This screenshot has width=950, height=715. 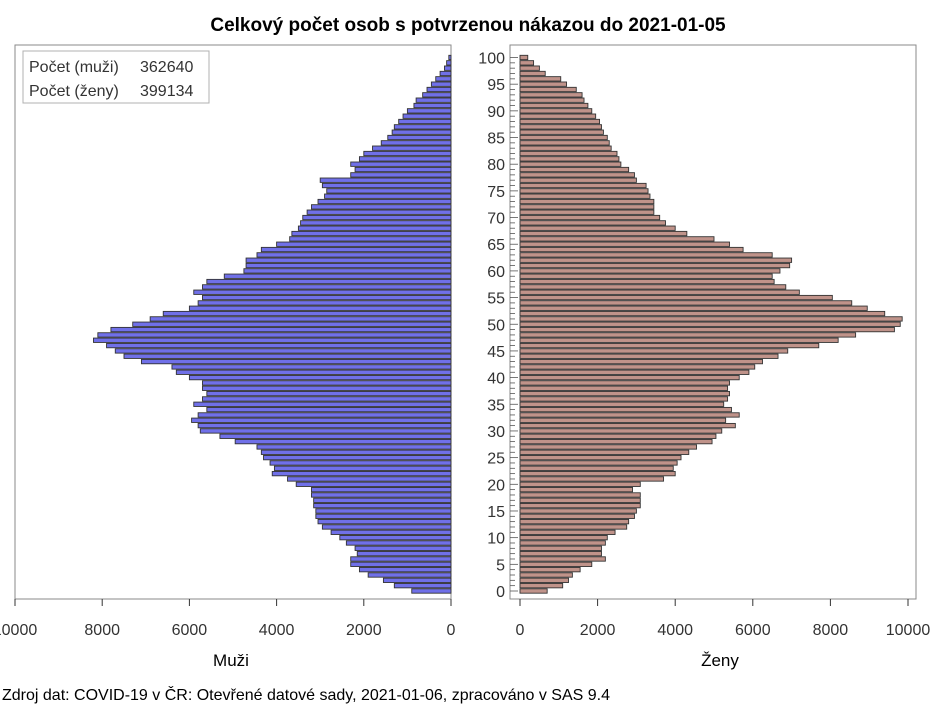 I want to click on age-tick-label: 75, so click(x=496, y=192).